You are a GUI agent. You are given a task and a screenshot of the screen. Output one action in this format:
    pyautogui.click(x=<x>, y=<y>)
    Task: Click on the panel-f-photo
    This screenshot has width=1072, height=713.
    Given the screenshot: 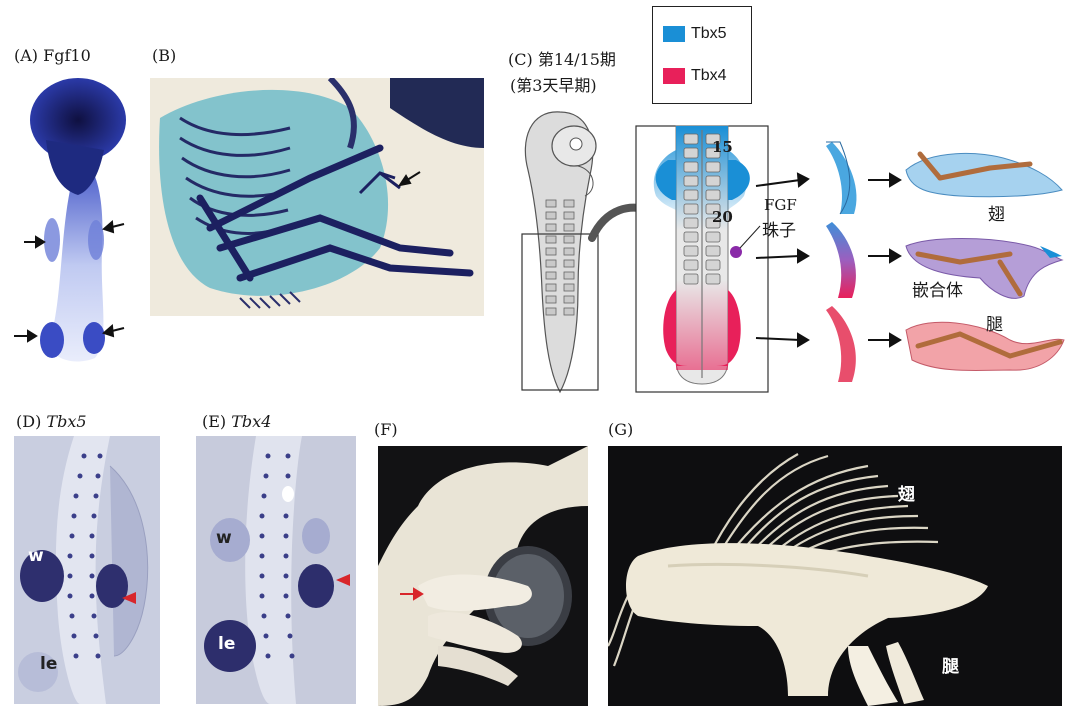 What is the action you would take?
    pyautogui.click(x=483, y=576)
    